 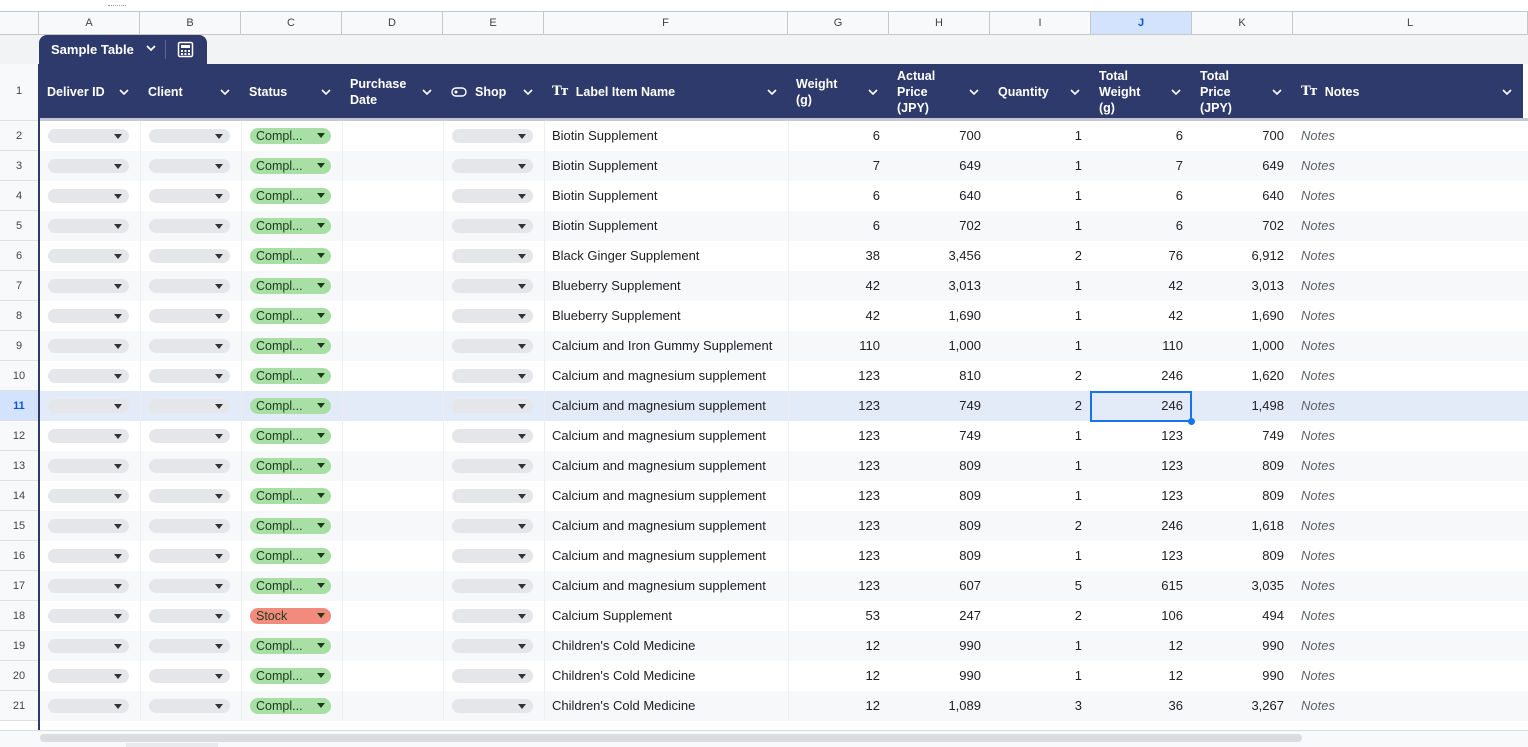 I want to click on column-letter-a: A, so click(x=89, y=23).